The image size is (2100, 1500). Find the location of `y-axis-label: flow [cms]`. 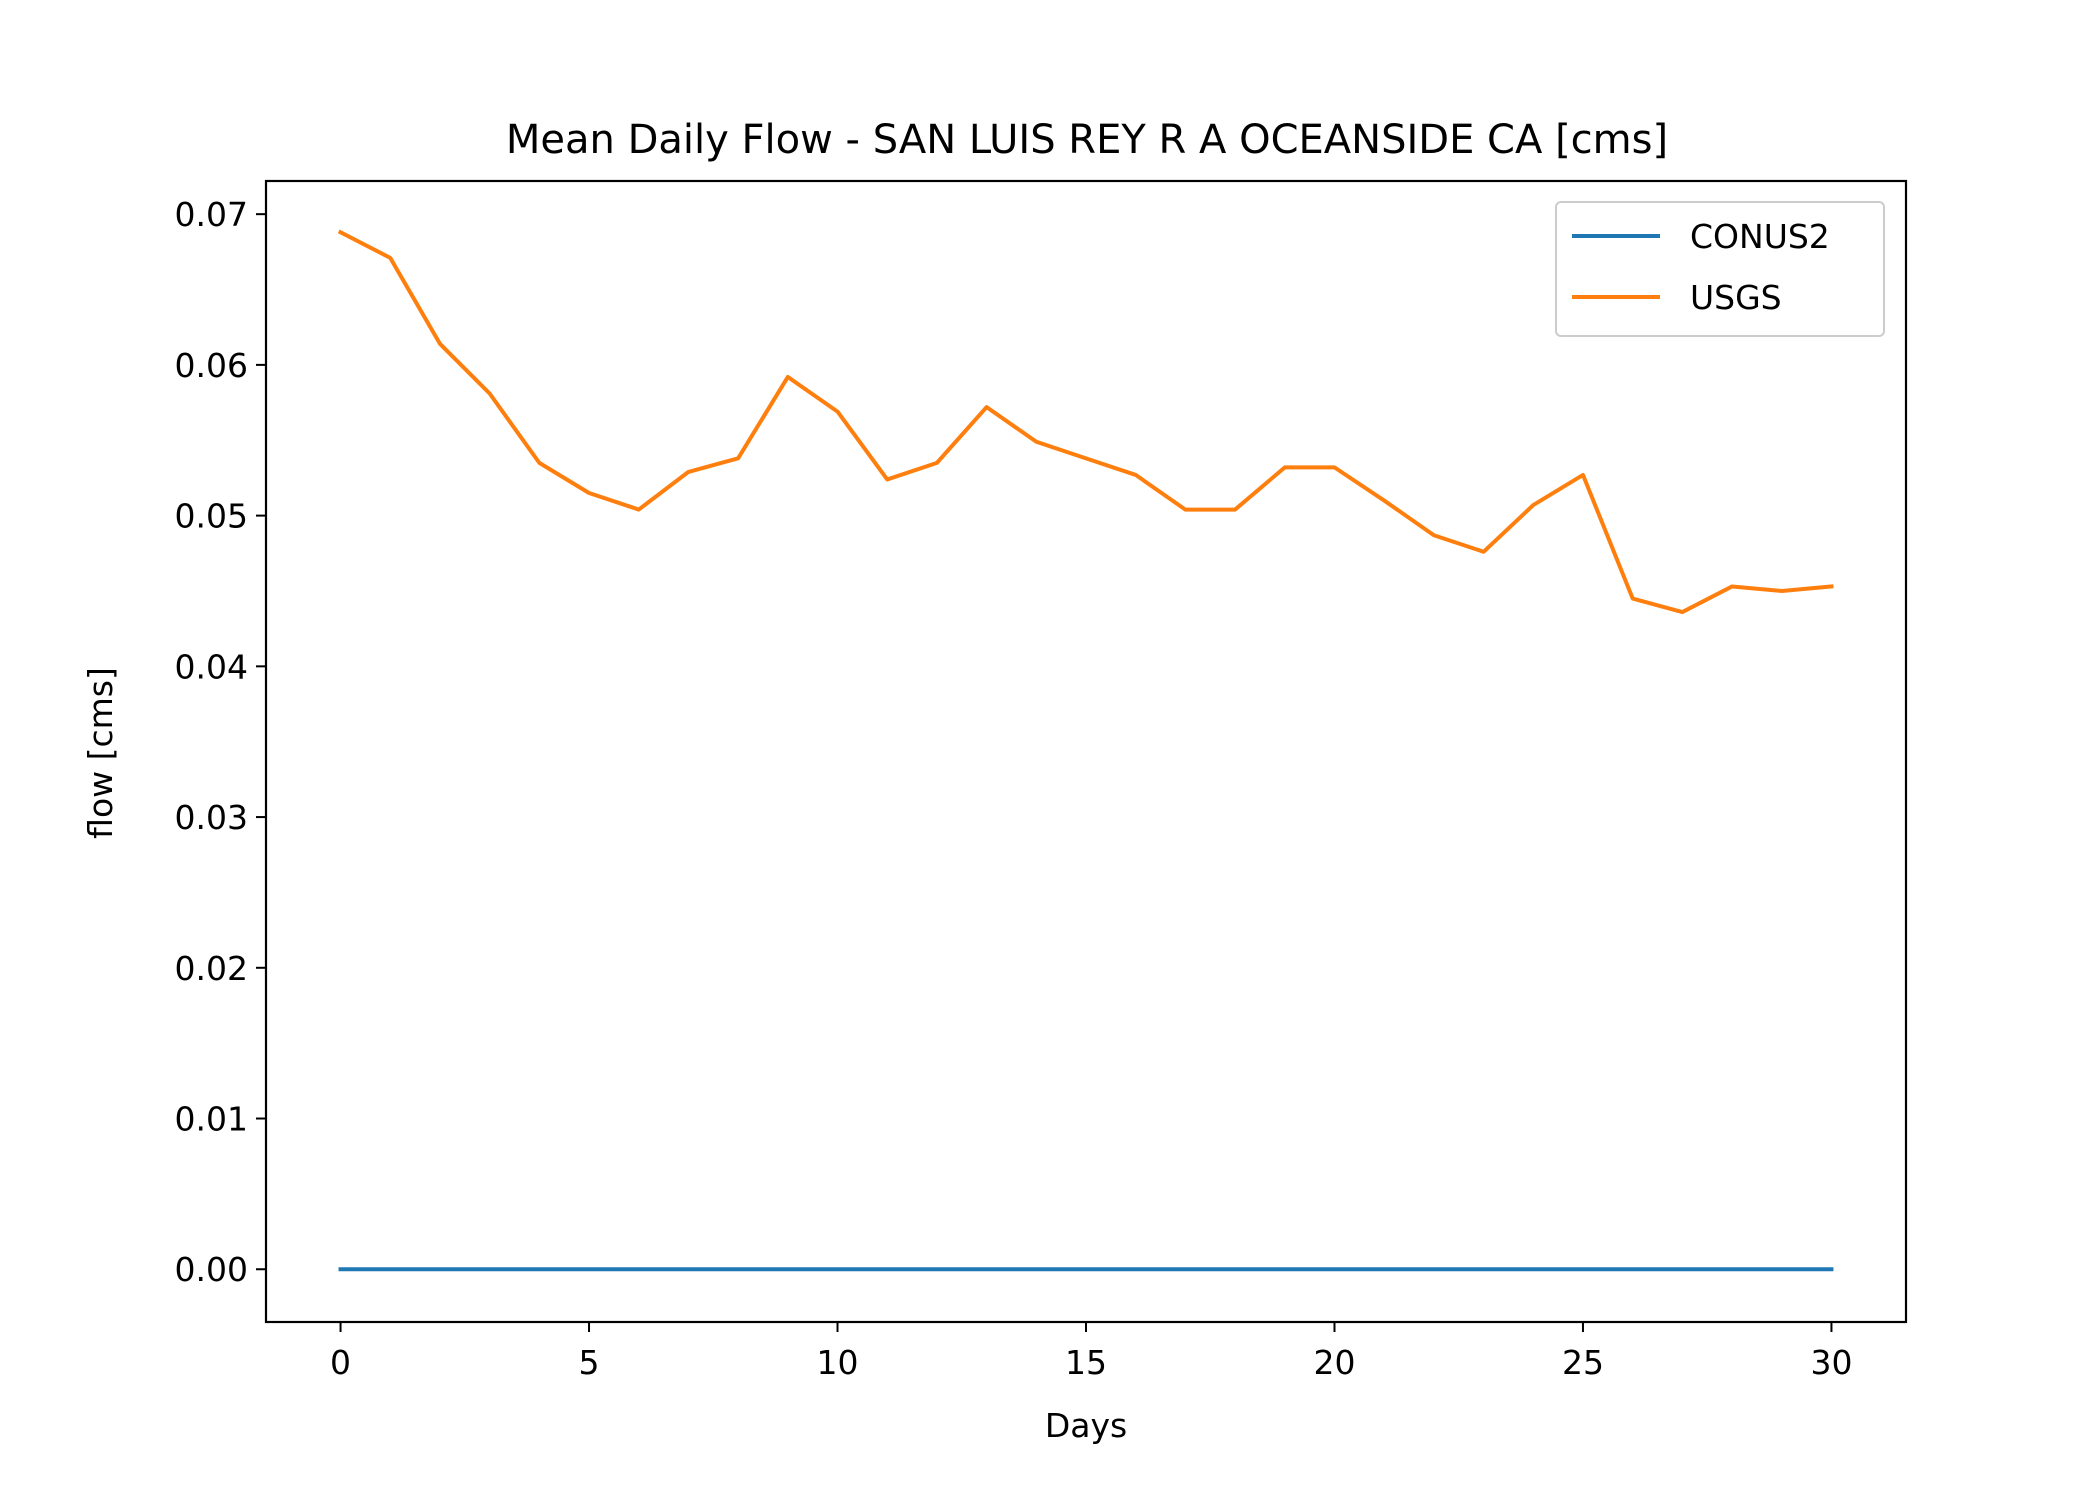

y-axis-label: flow [cms] is located at coordinates (100, 753).